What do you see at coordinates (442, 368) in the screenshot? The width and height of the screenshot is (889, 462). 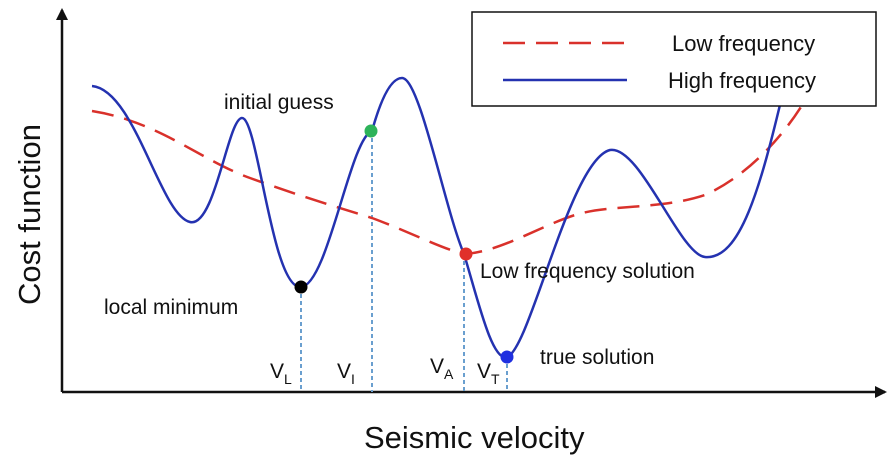 I see `velocity-marker-va: VA` at bounding box center [442, 368].